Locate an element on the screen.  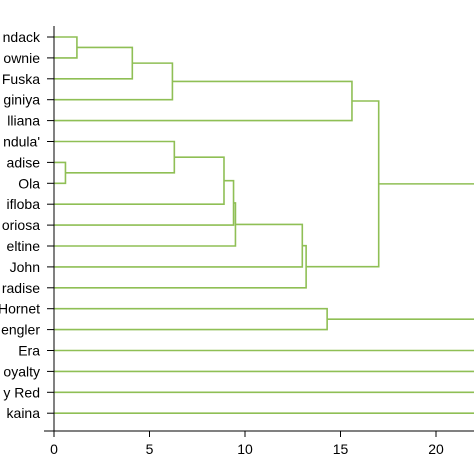
x-tick-label: 5 is located at coordinates (150, 449).